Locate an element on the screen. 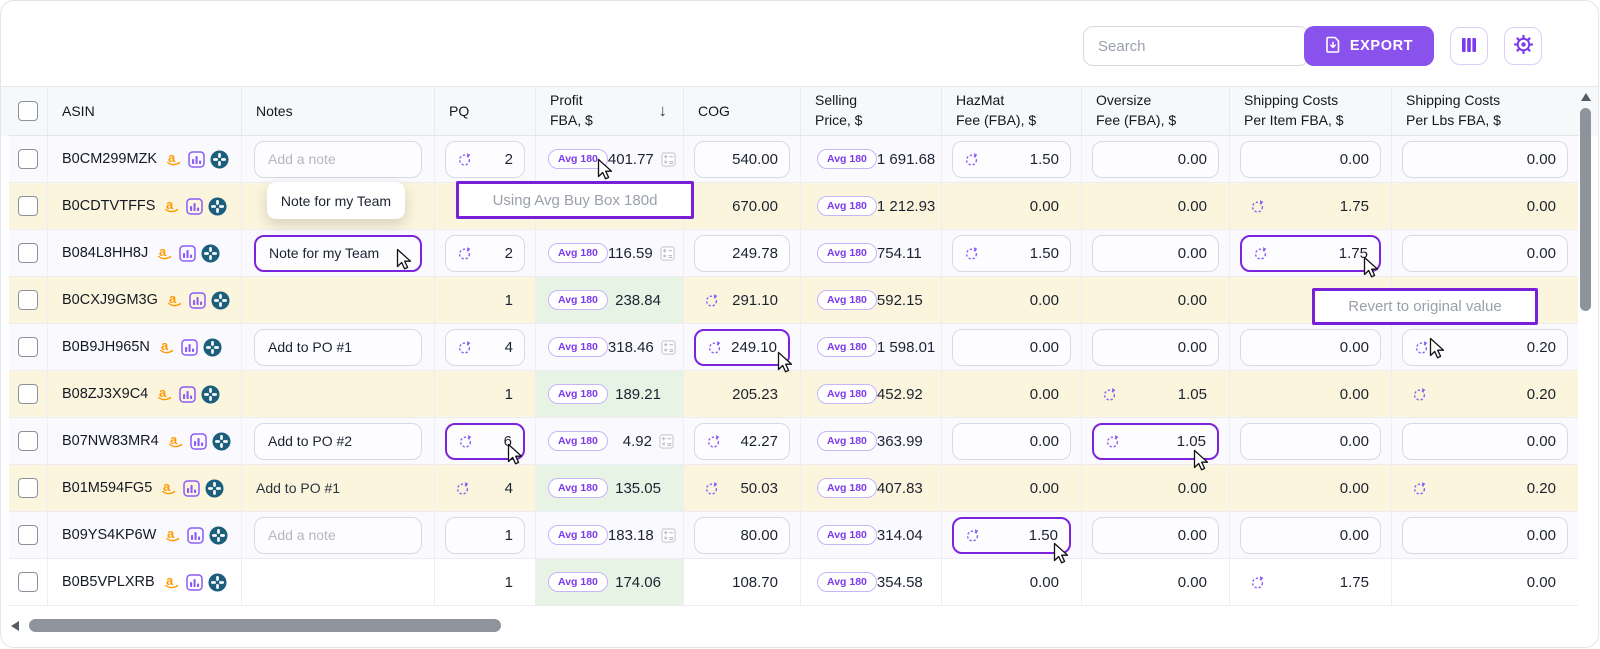  column-header-hazmat: HazMat Fee (FBA), $ is located at coordinates (1011, 111).